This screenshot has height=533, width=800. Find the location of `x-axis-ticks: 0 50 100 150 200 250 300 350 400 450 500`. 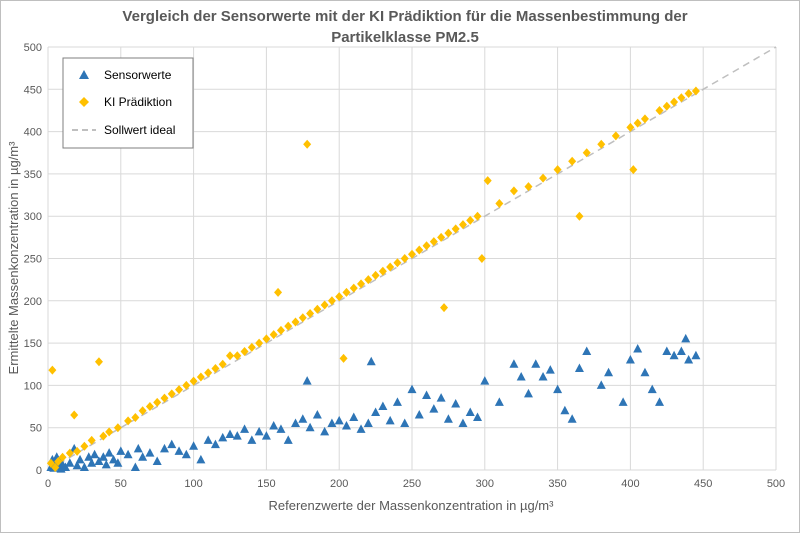

x-axis-ticks: 0 50 100 150 200 250 300 350 400 450 500 is located at coordinates (415, 484).